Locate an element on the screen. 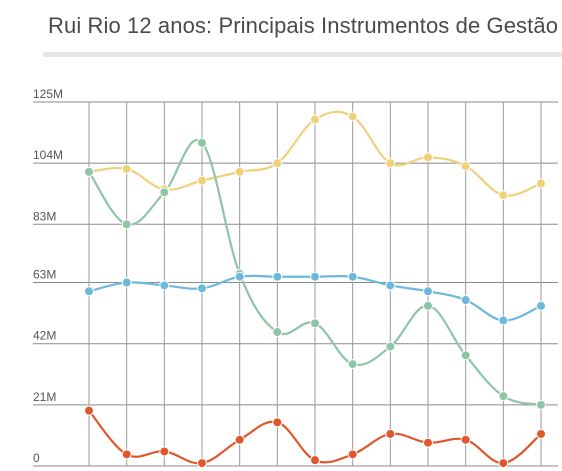 The height and width of the screenshot is (471, 562). y-tick-label: 0 is located at coordinates (36, 458).